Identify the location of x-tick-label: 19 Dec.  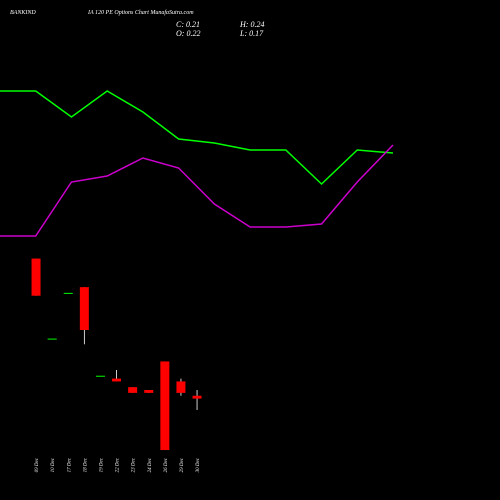
(101, 464).